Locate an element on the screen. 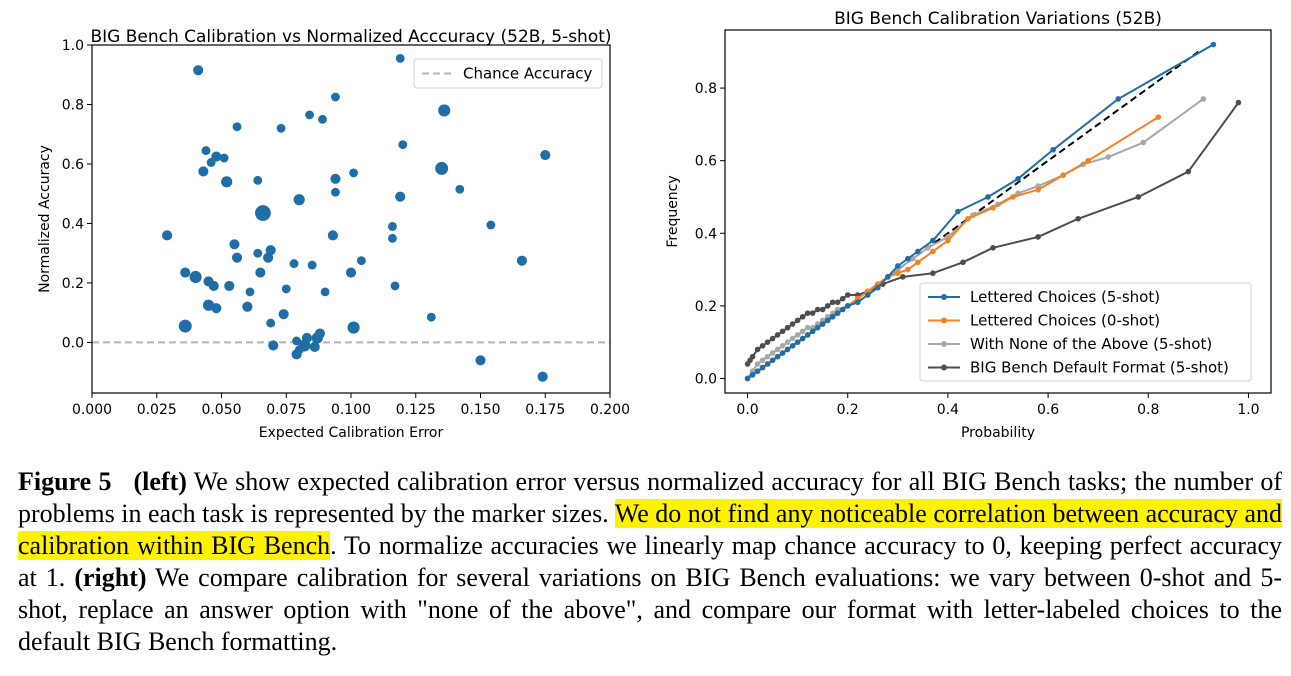  legend-label: With None of the Above (5-shot) is located at coordinates (1091, 344).